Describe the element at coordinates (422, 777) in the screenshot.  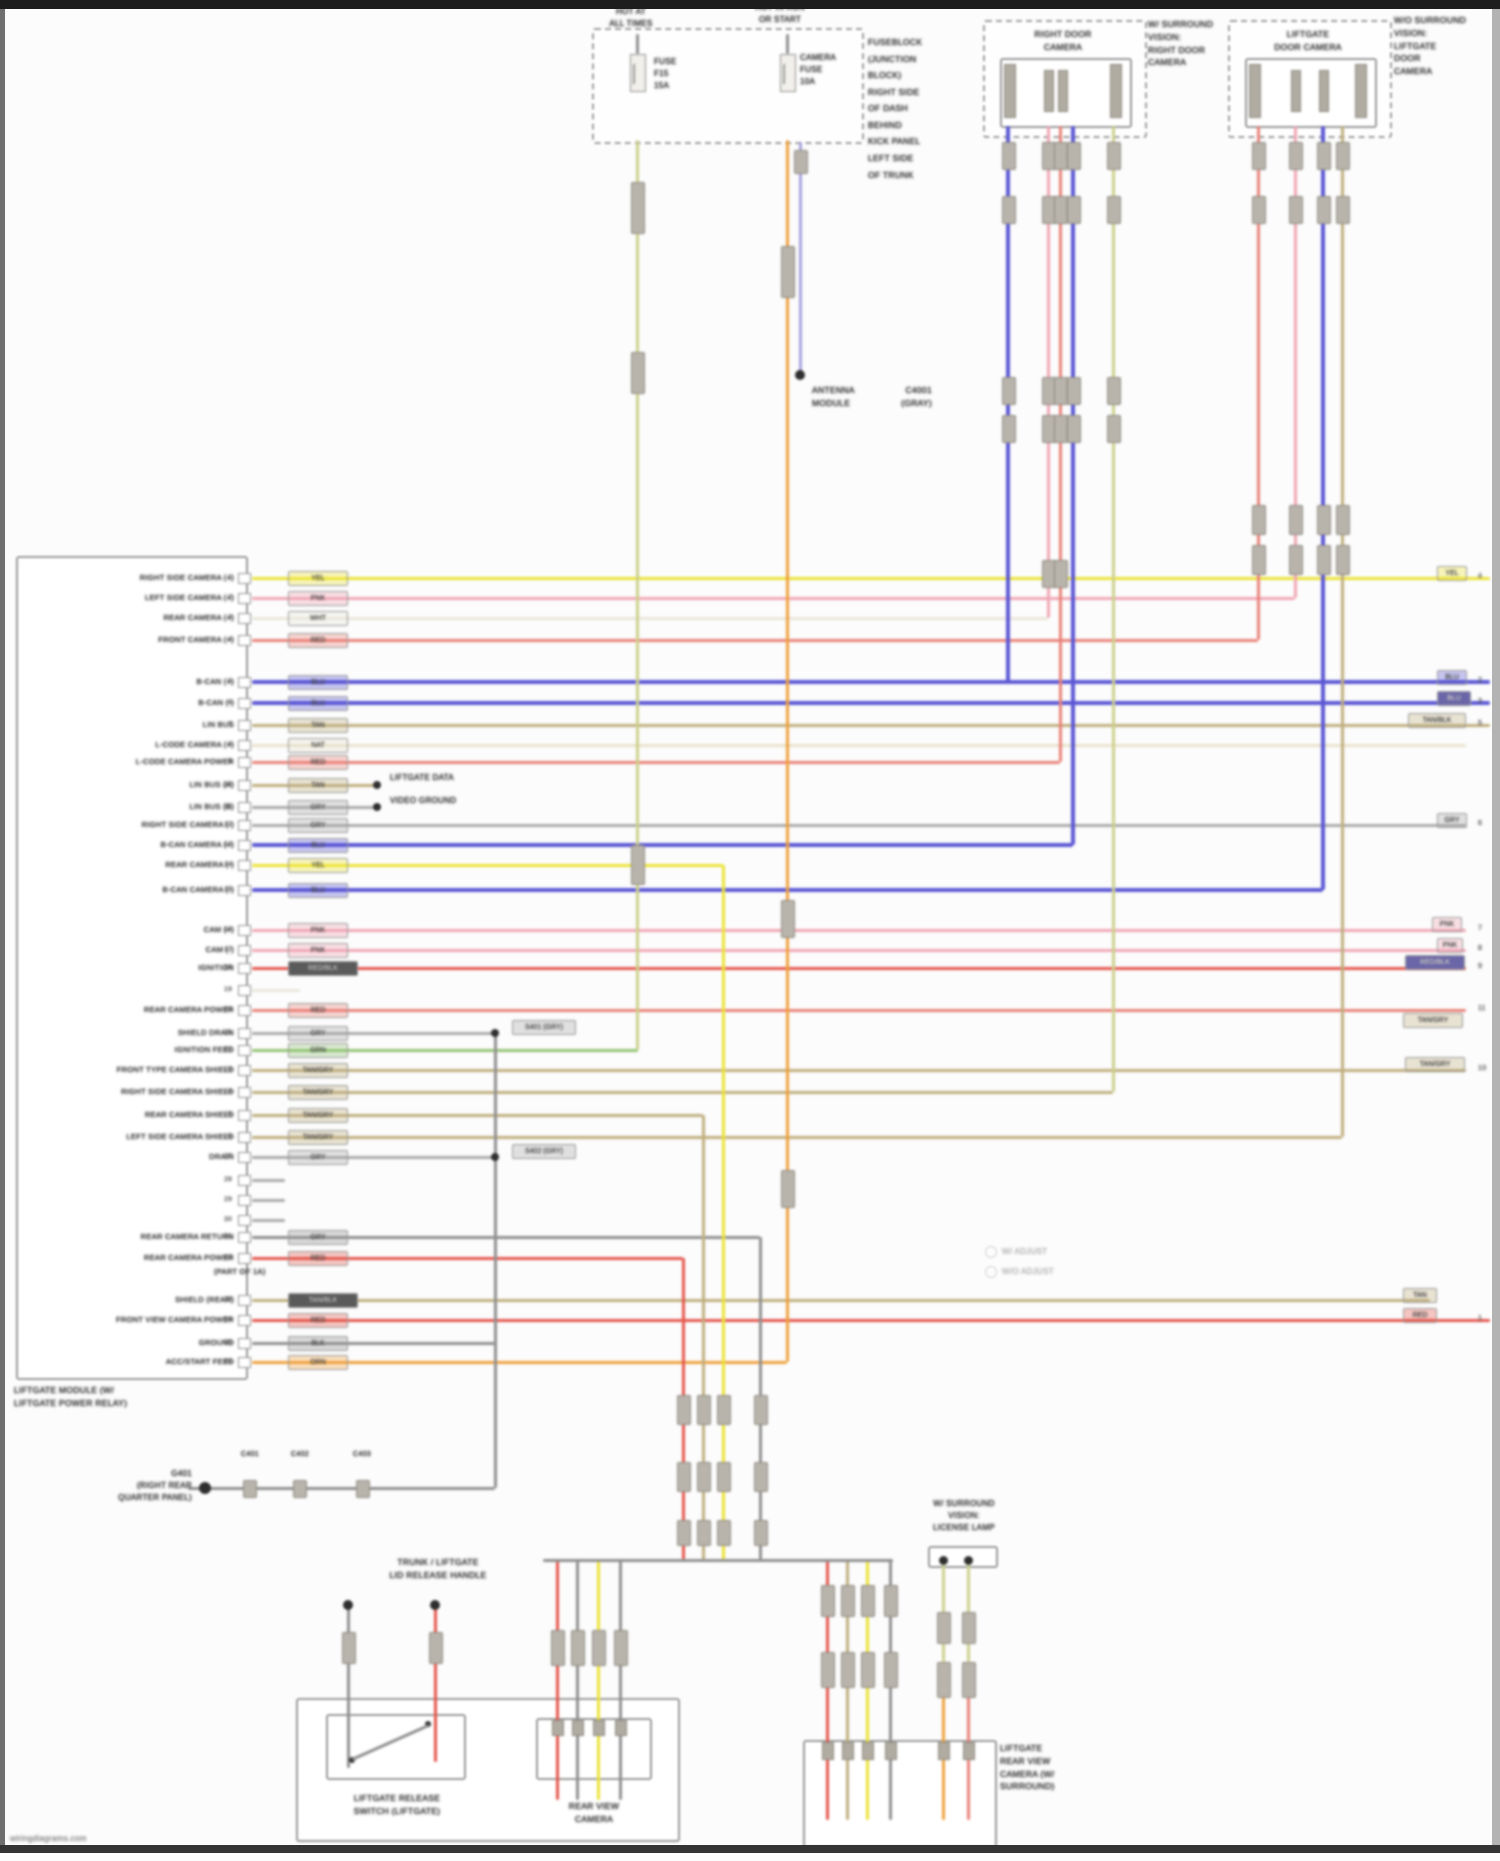
I see `lin-bus-a-label: LIFTGATE DATA` at that location.